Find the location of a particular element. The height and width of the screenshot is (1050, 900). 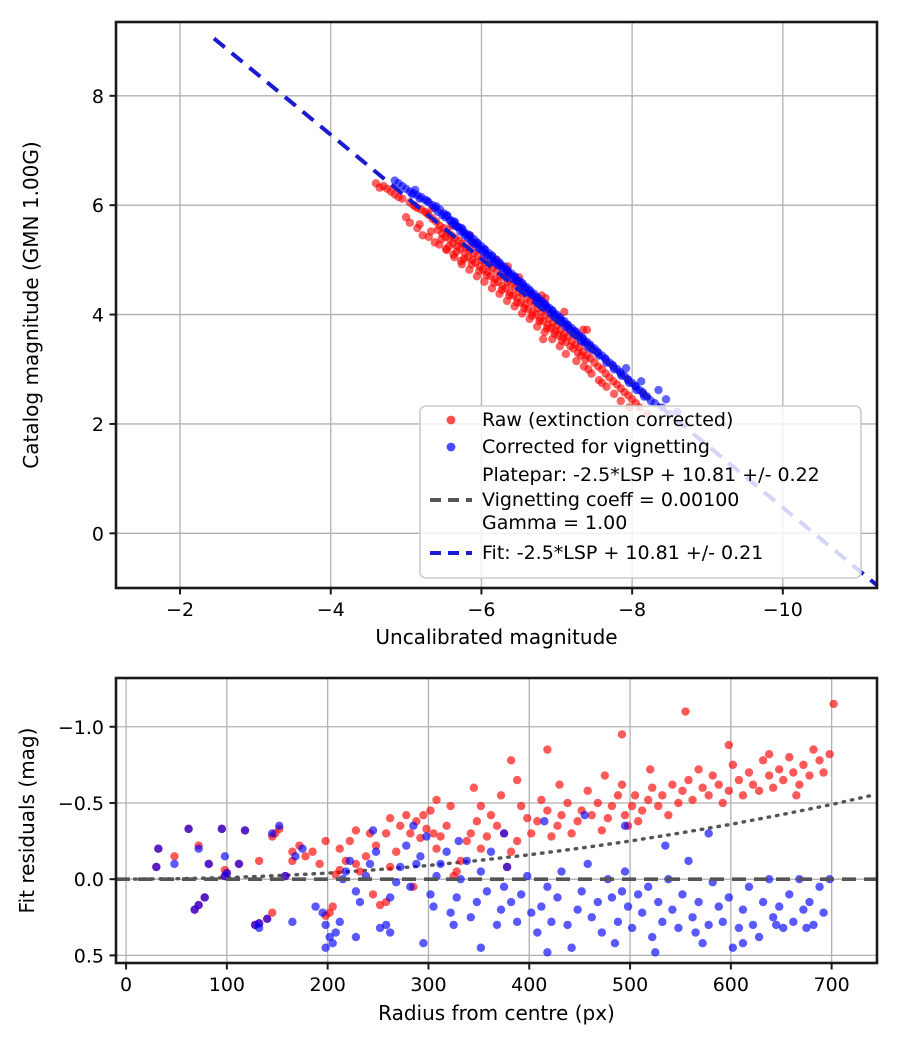

xtick-label: 500 is located at coordinates (630, 985).